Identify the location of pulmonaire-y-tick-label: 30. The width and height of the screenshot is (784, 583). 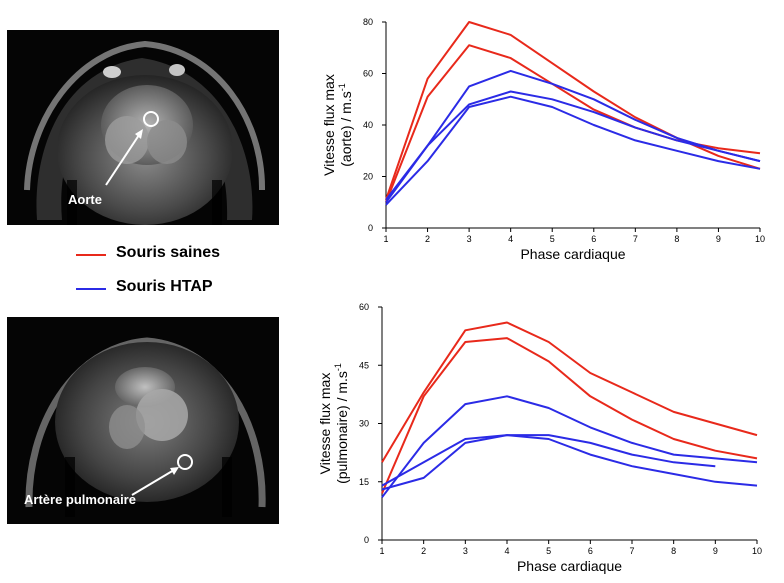
(364, 424).